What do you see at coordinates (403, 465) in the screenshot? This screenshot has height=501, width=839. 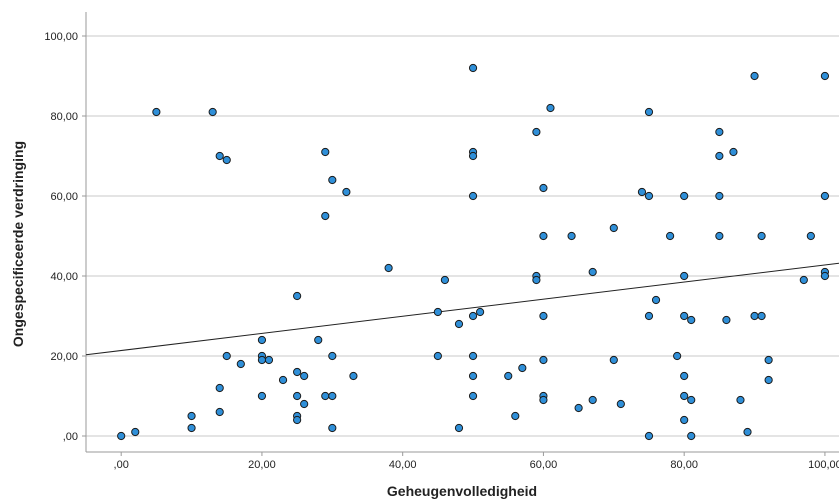 I see `x-tick-label-2: 40,00` at bounding box center [403, 465].